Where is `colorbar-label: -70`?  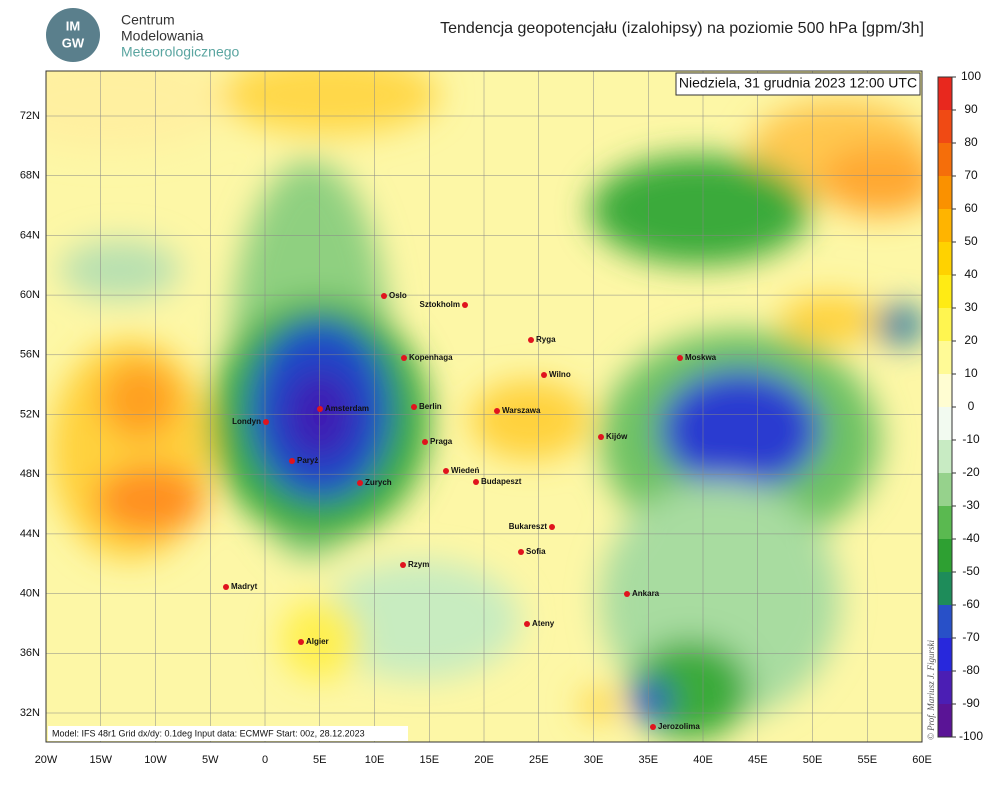 colorbar-label: -70 is located at coordinates (971, 637).